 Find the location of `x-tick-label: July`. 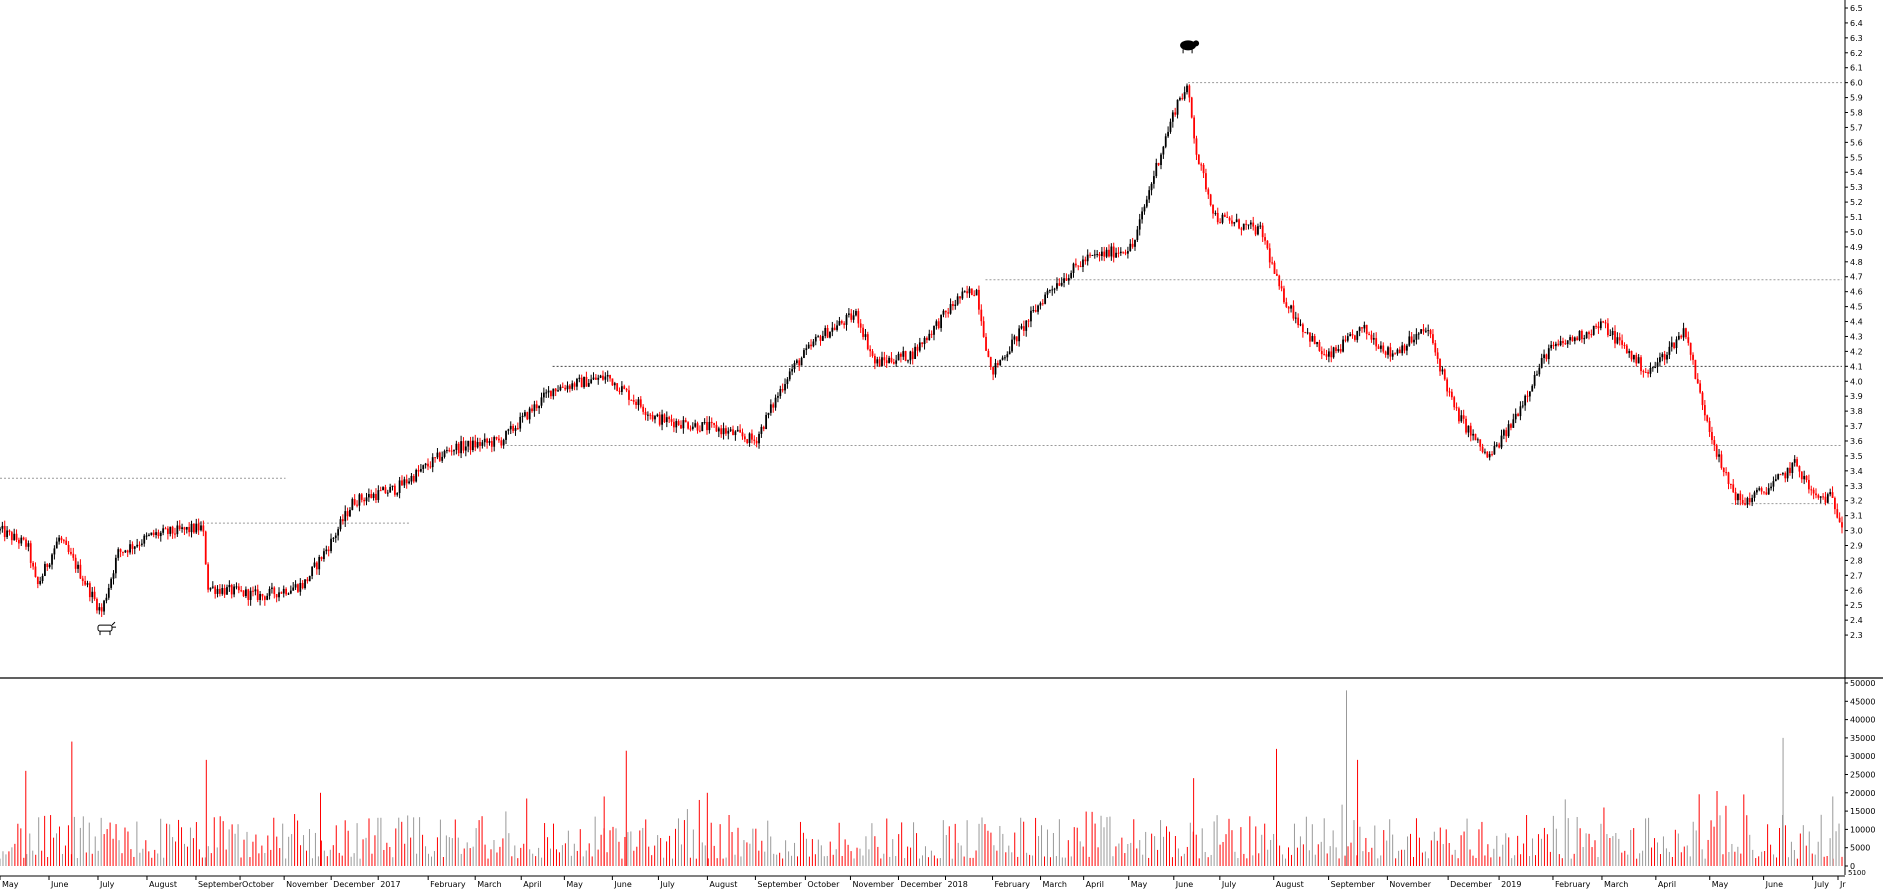

x-tick-label: July is located at coordinates (107, 884).